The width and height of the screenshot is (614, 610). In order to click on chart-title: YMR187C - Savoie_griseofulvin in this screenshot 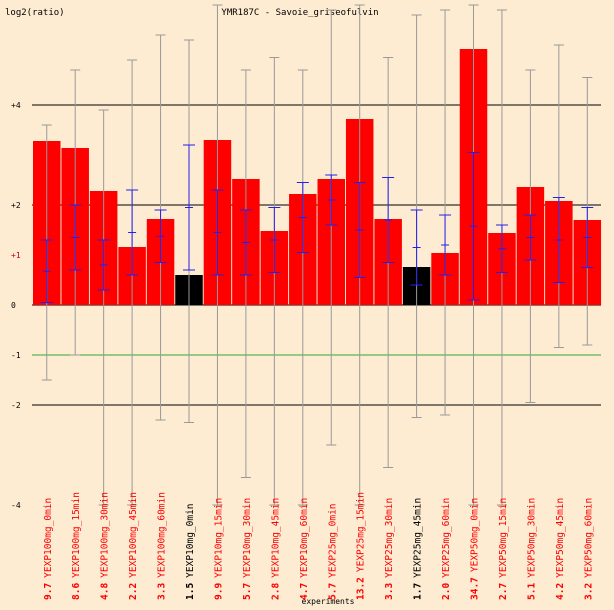, I will do `click(299, 13)`.